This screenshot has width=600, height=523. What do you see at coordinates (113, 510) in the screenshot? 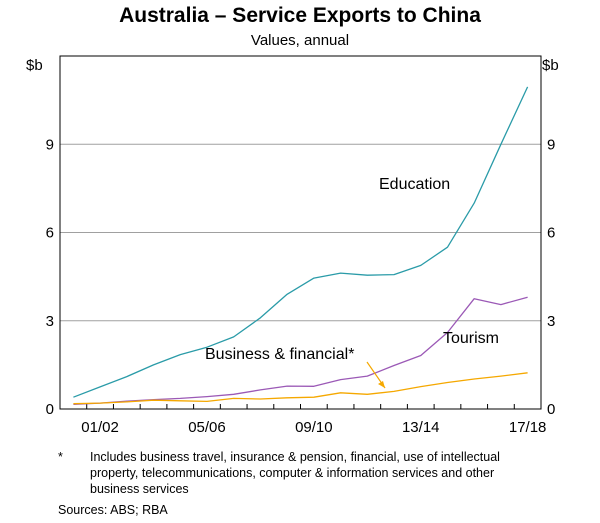
I see `sources-note: Sources: ABS; RBA` at bounding box center [113, 510].